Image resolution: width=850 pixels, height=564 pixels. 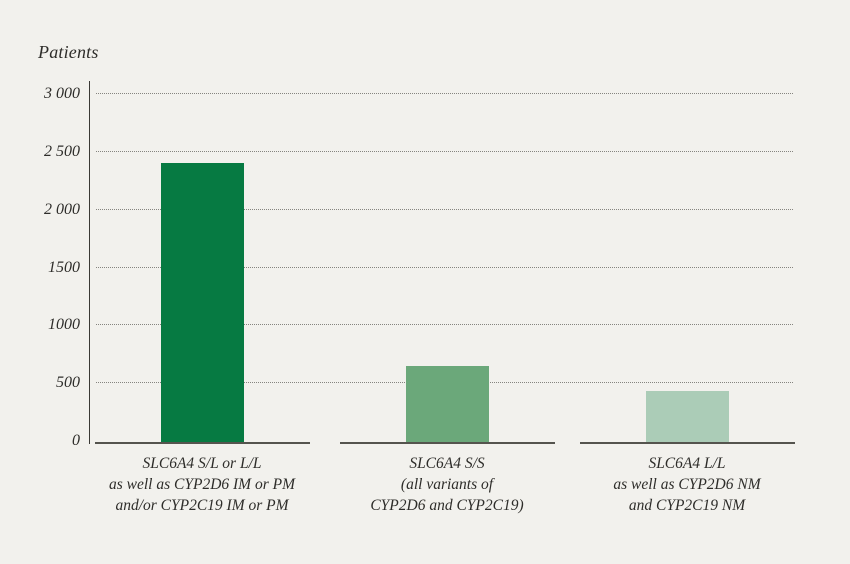 What do you see at coordinates (89, 262) in the screenshot?
I see `y-axis-line` at bounding box center [89, 262].